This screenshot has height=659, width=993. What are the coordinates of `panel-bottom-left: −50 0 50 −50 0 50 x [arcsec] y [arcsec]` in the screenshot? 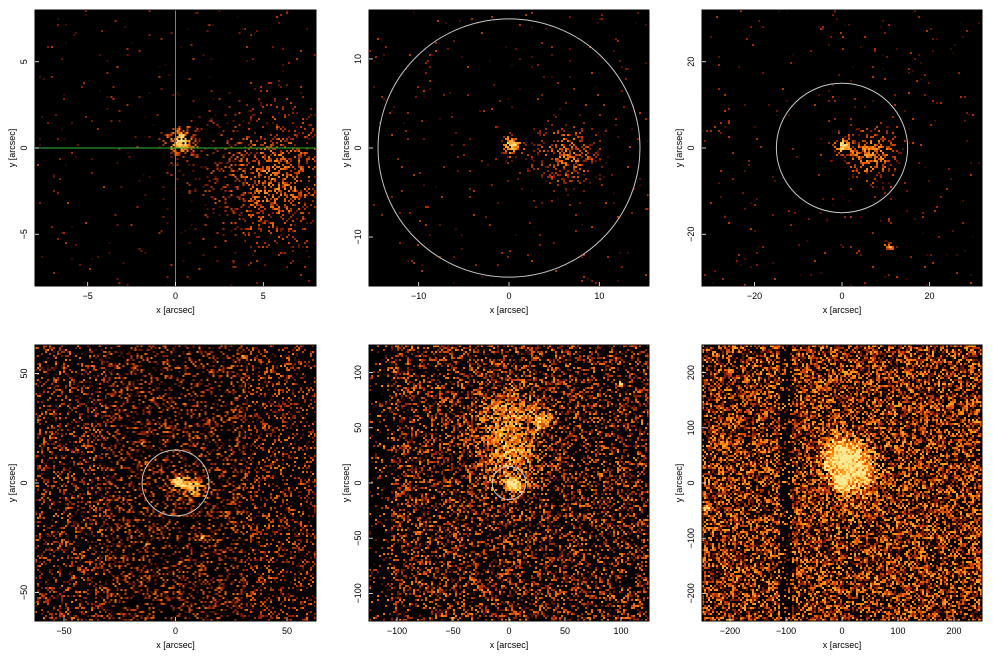 It's located at (162, 497).